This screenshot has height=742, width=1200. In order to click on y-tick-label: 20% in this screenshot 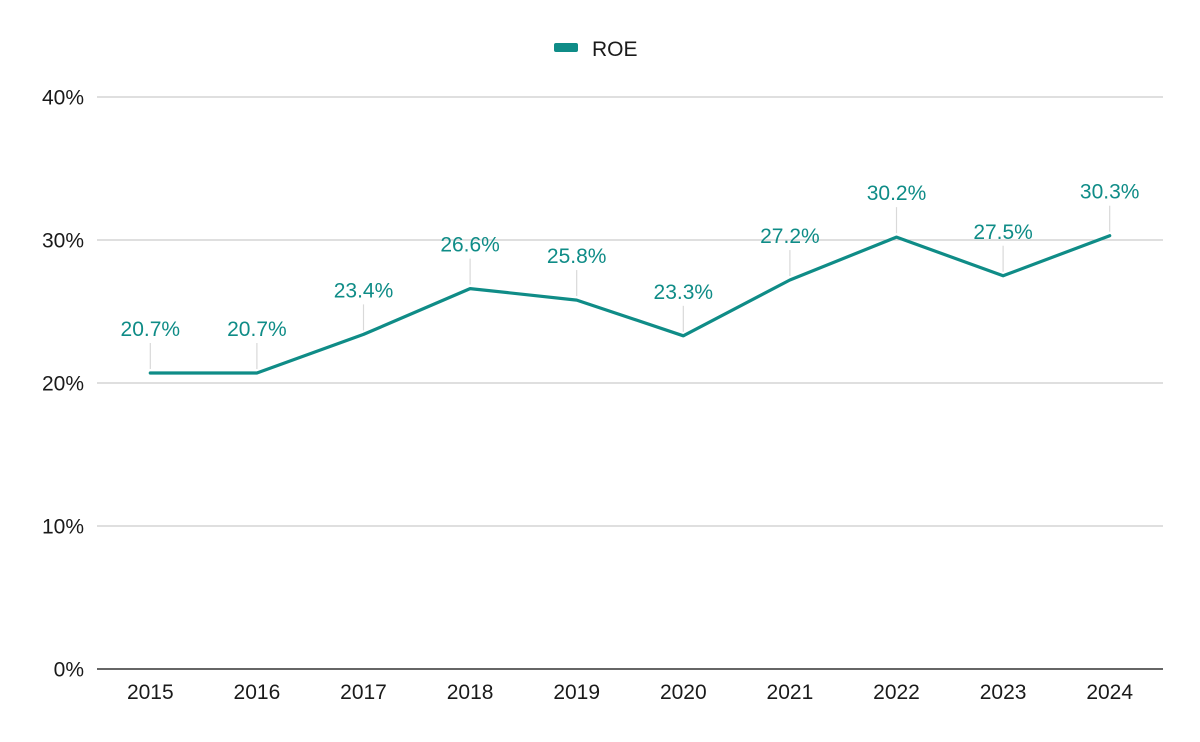, I will do `click(63, 384)`.